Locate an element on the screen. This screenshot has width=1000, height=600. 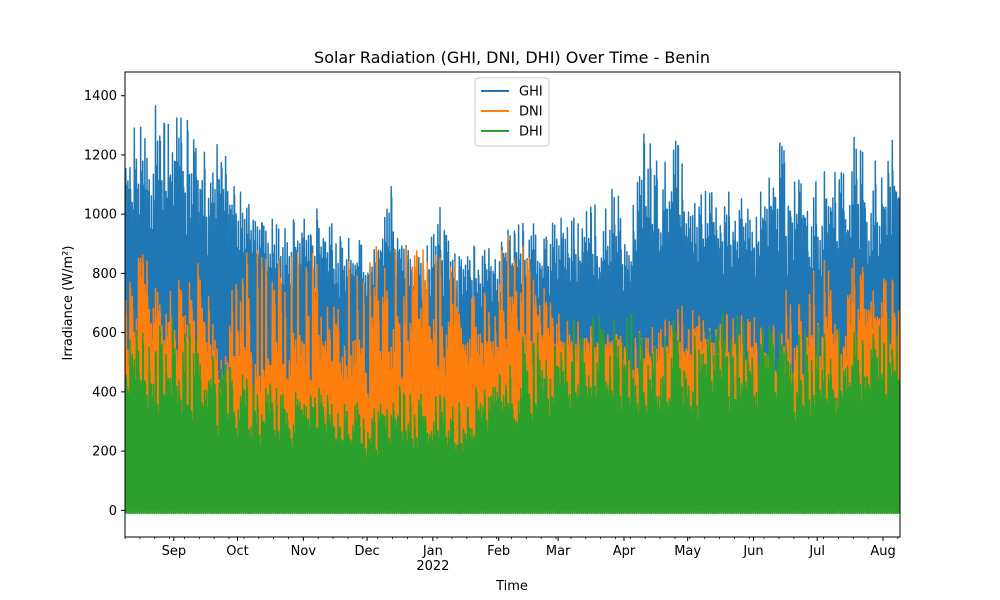
y-tick-label: 1200 is located at coordinates (100, 155).